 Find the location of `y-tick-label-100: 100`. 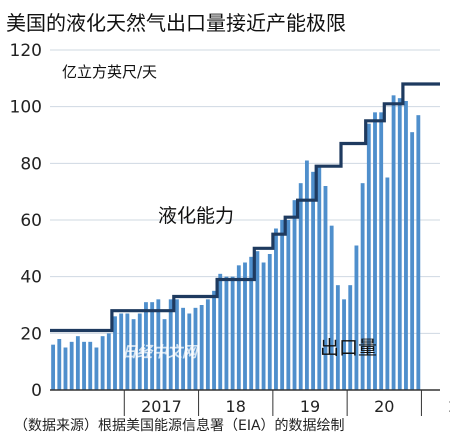

y-tick-label-100: 100 is located at coordinates (26, 108).